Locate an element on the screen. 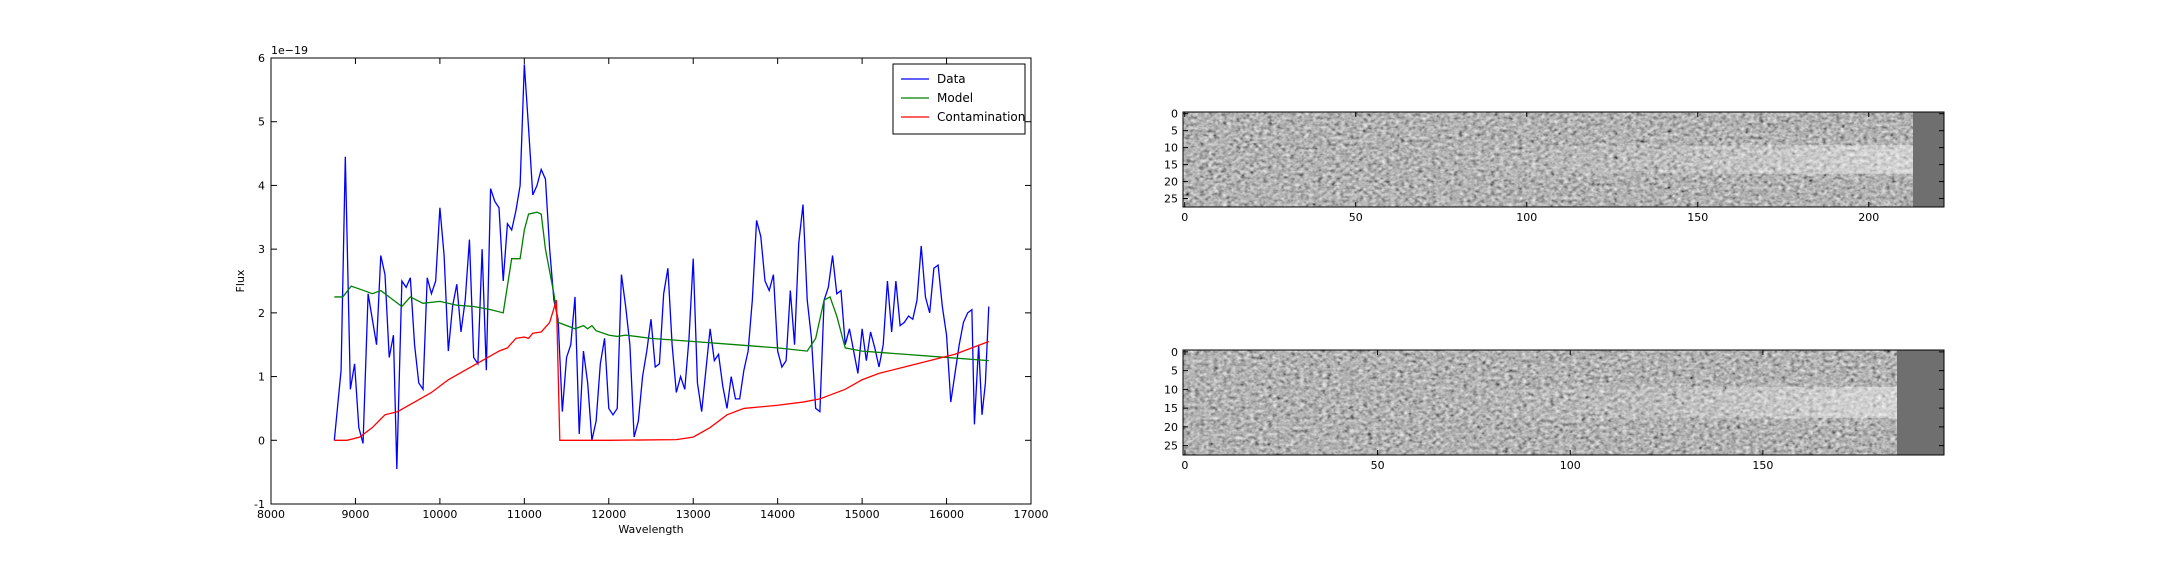 The image size is (2160, 576). x-tick-label: 9000 is located at coordinates (355, 514).